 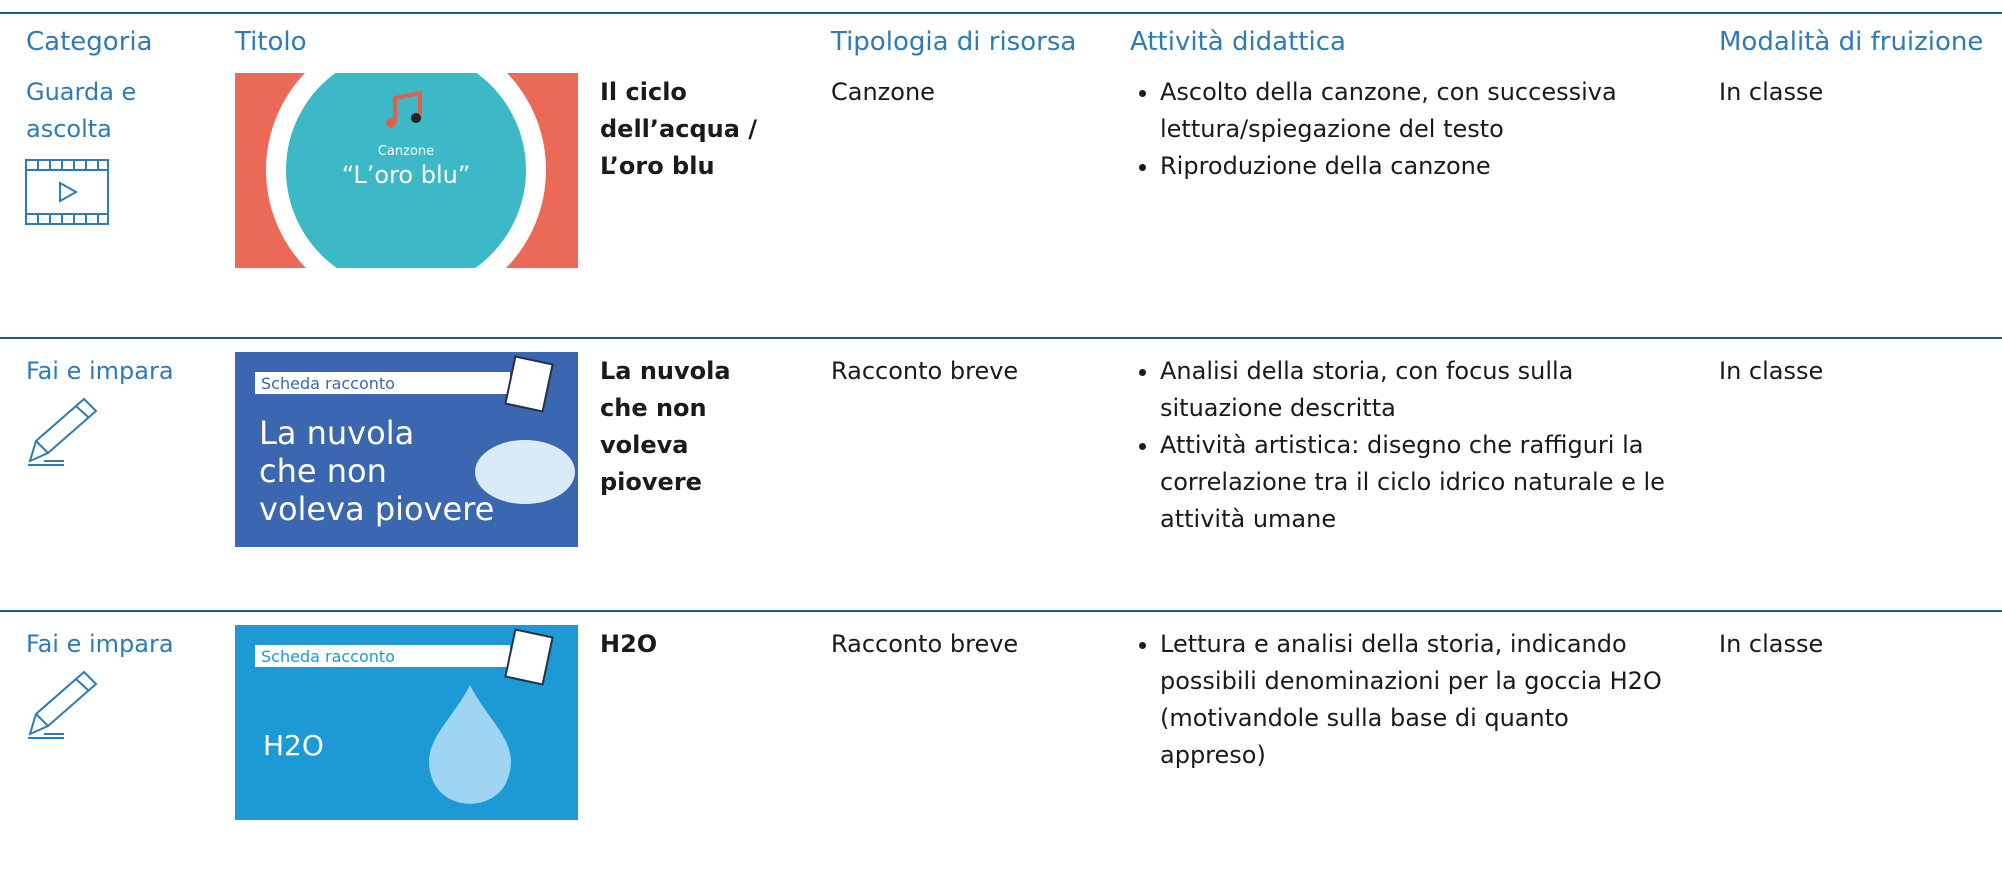 What do you see at coordinates (336, 433) in the screenshot?
I see `thumb-text: La nuvola` at bounding box center [336, 433].